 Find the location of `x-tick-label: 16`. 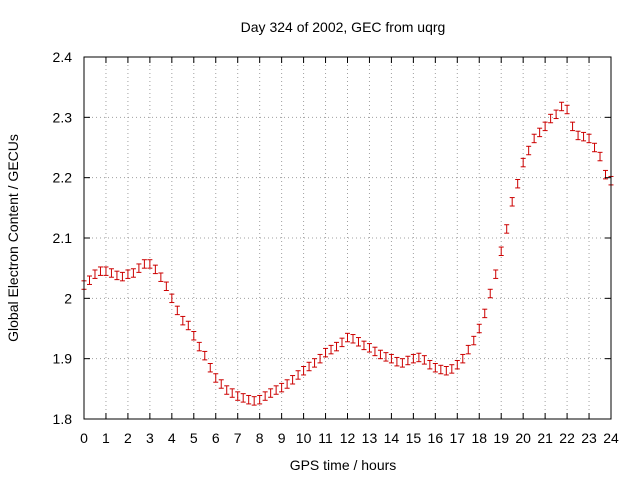

x-tick-label: 16 is located at coordinates (436, 438).